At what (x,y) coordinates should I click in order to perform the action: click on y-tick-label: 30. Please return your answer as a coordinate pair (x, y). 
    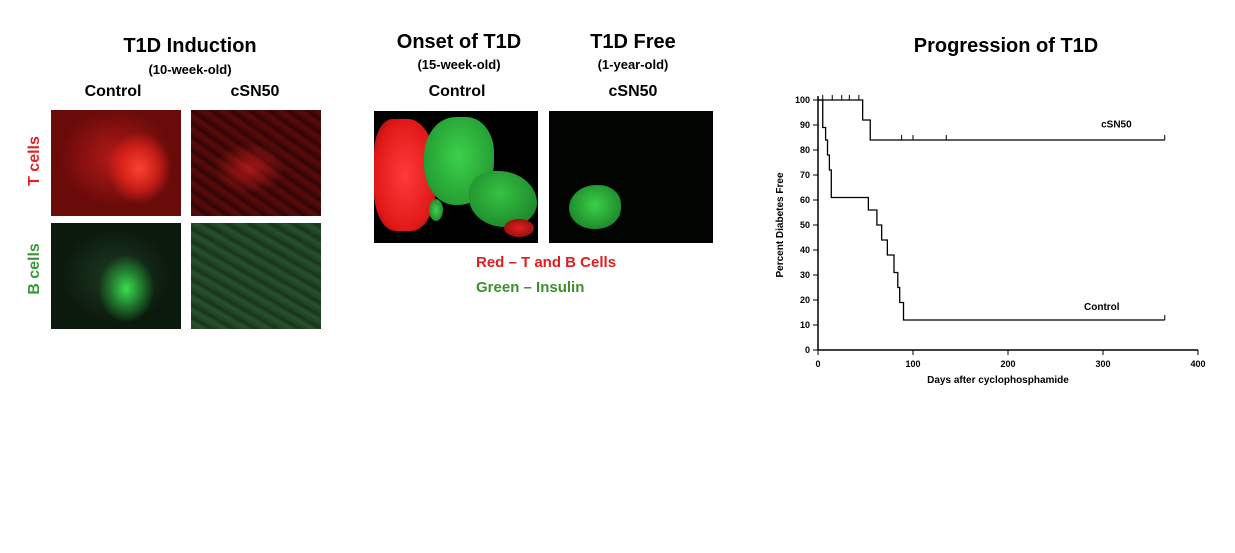
    Looking at the image, I should click on (805, 275).